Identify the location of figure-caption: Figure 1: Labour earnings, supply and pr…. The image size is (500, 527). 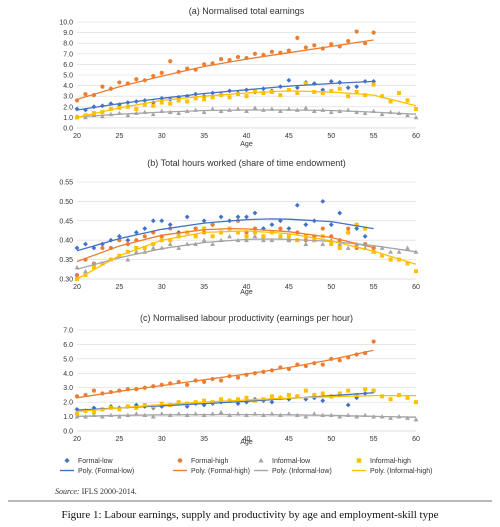
(250, 515).